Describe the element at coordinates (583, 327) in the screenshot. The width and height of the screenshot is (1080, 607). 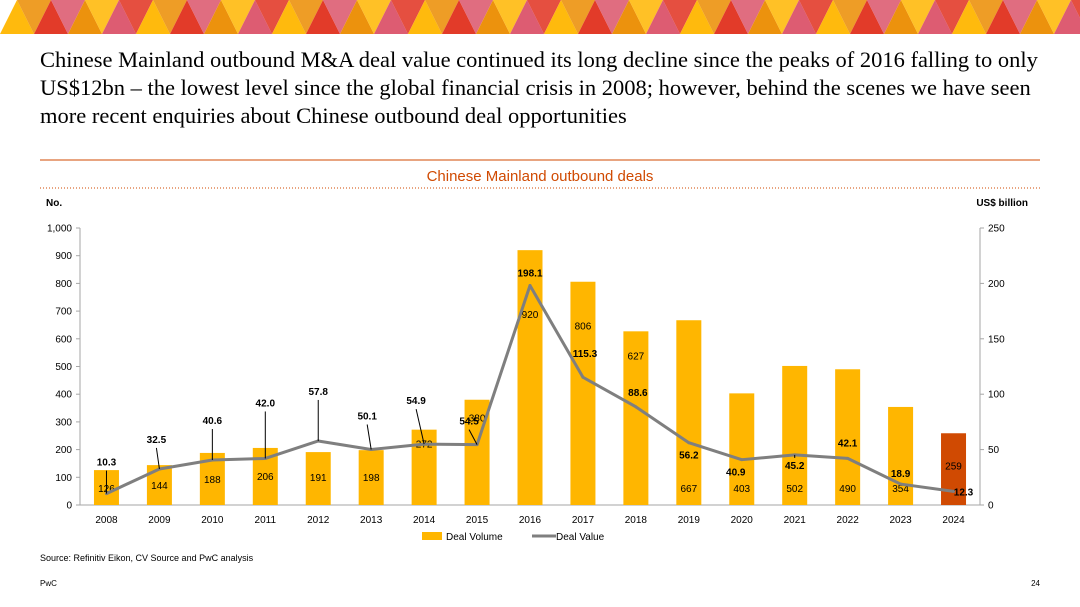
I see `bar-value-label: 806` at that location.